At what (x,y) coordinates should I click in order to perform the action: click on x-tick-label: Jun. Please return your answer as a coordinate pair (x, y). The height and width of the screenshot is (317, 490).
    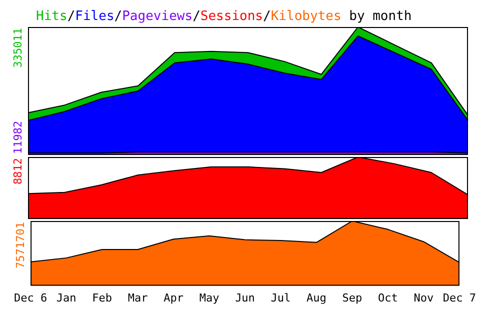
    Looking at the image, I should click on (245, 297).